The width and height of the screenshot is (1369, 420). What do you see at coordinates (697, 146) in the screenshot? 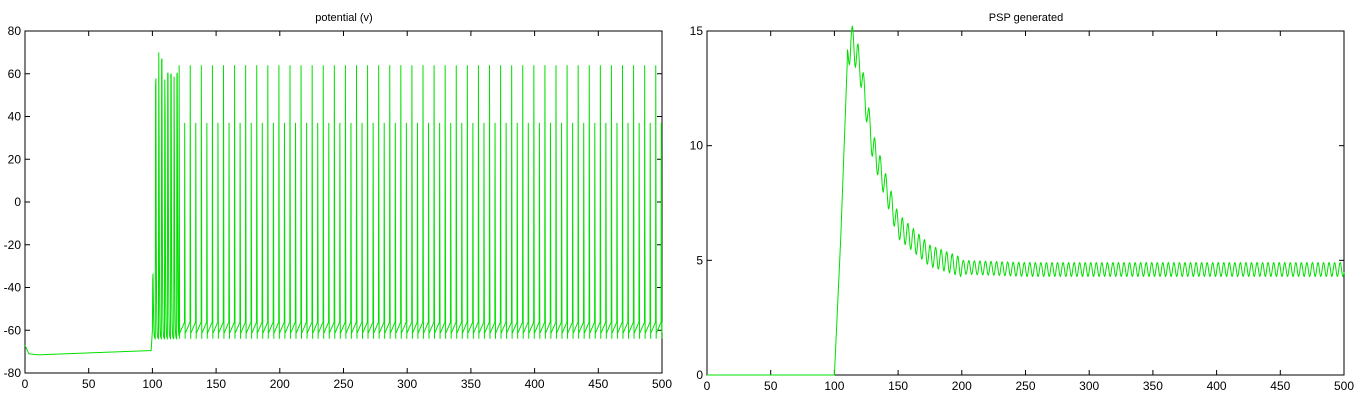
I see `y-tick-label: 10` at bounding box center [697, 146].